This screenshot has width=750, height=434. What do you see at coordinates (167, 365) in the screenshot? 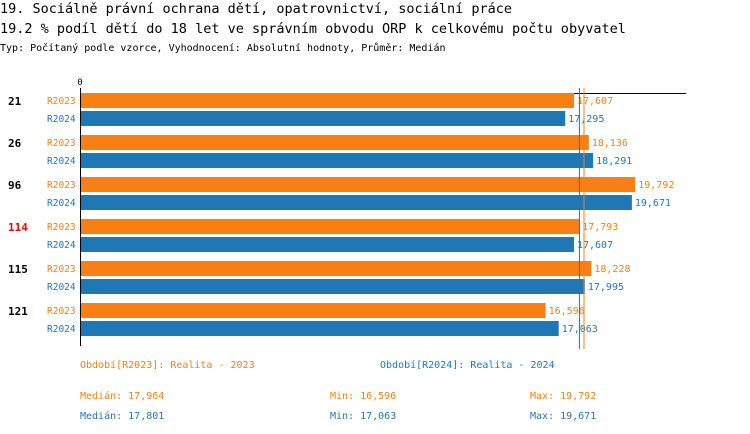
I see `legend-r2023-period: Období[R2023]: Realita - 2023` at bounding box center [167, 365].